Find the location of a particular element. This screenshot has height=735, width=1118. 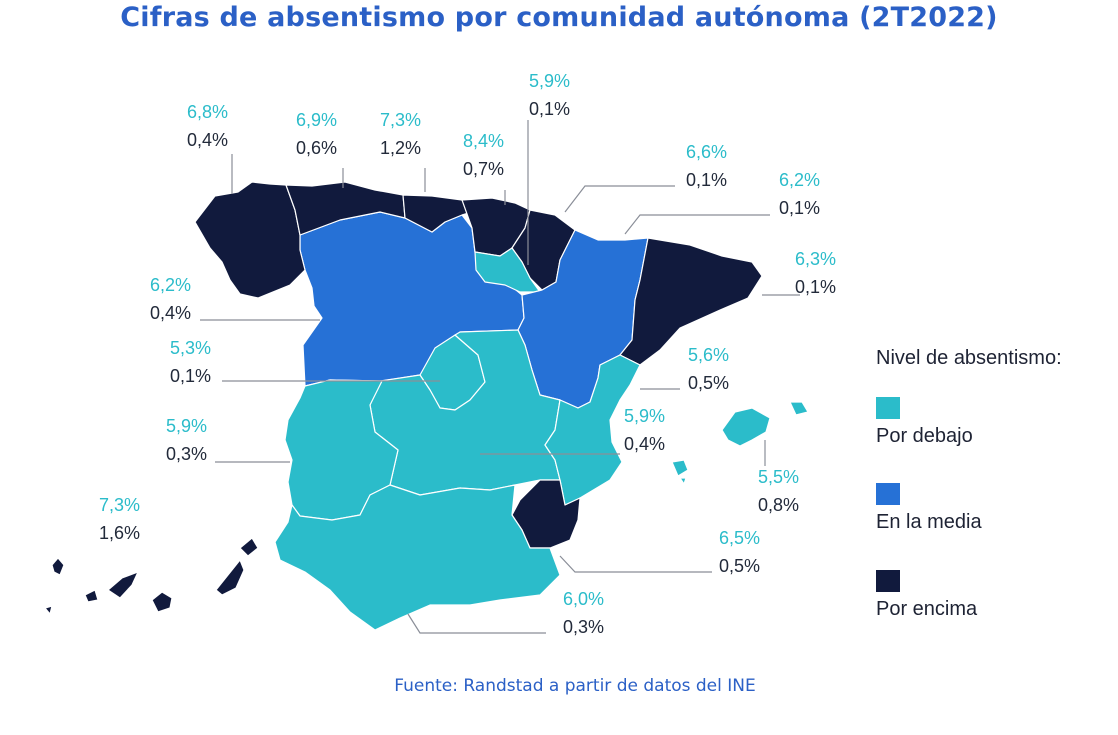

leader-andalucia is located at coordinates (476, 623).